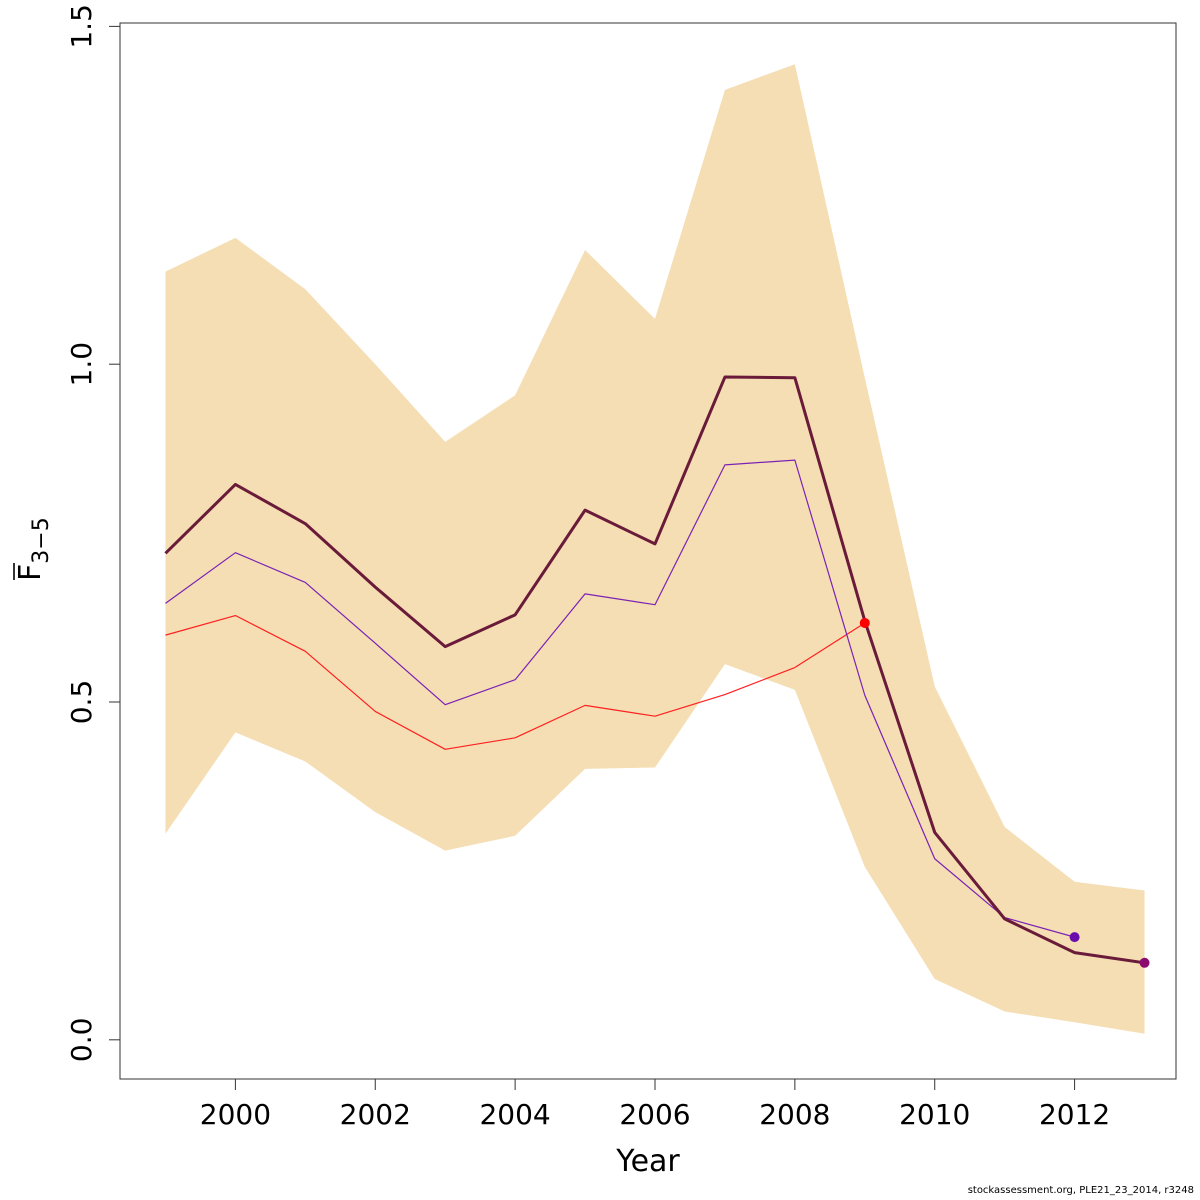 The width and height of the screenshot is (1200, 1200). I want to click on y-tick-label: 1.5, so click(81, 26).